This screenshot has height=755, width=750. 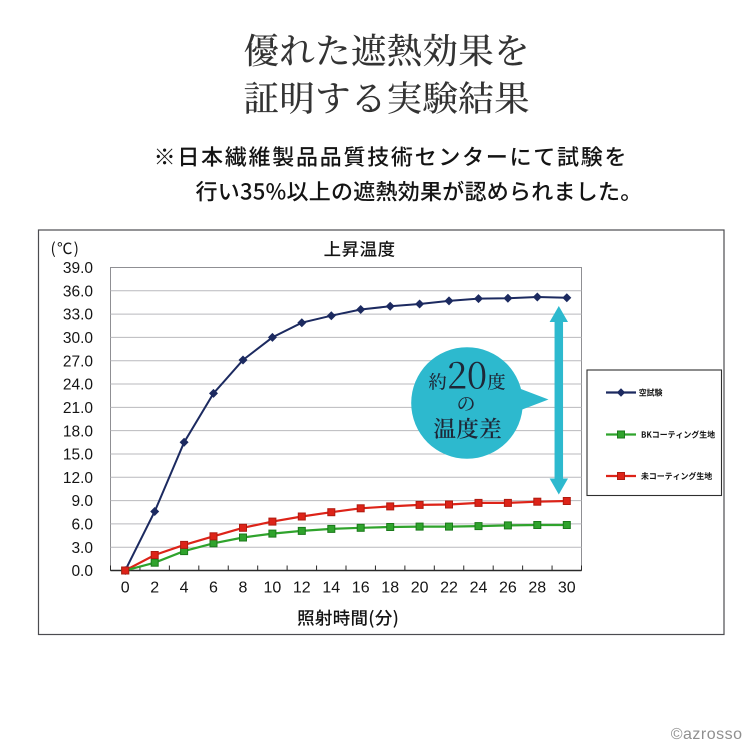 What do you see at coordinates (537, 588) in the screenshot?
I see `svg-text: 28` at bounding box center [537, 588].